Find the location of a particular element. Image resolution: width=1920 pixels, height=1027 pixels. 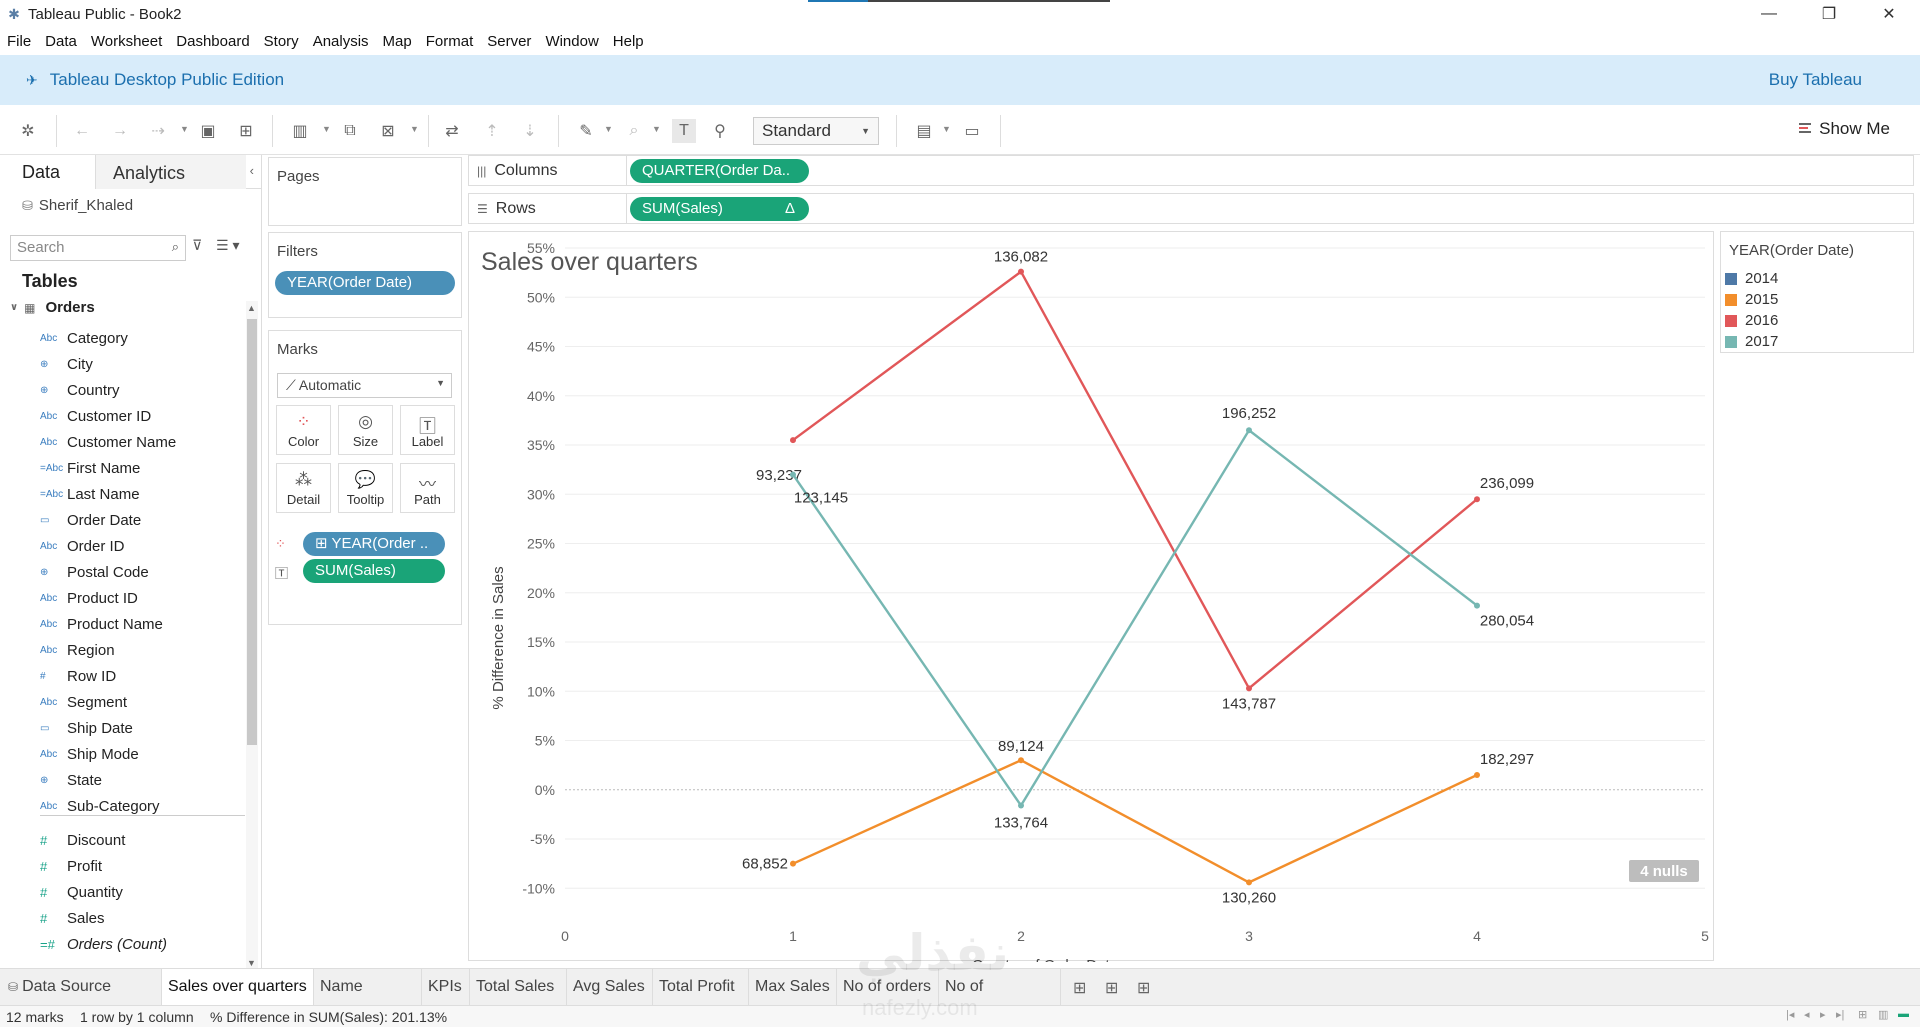

new-worksheet-caret-icon: ▼ is located at coordinates (326, 129).